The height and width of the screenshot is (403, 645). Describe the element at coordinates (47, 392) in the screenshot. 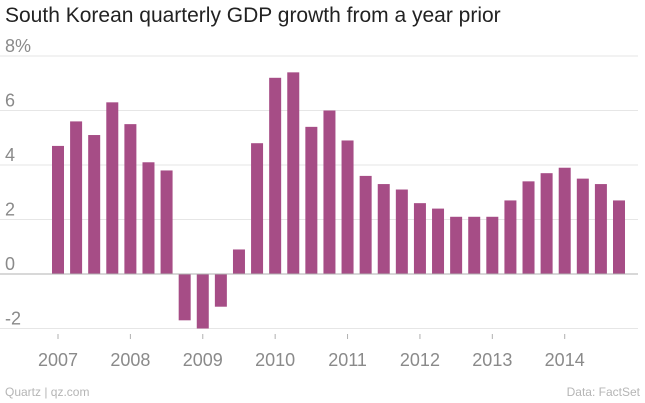

I see `credit-text: Quartz | qz.com` at that location.